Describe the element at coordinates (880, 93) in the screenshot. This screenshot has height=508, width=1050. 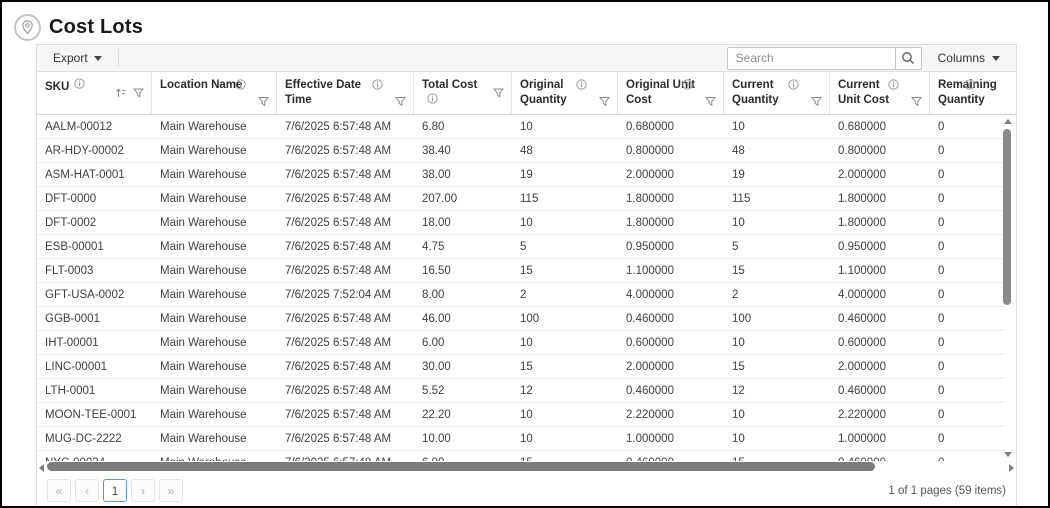
I see `column-header-current-unit-cost: Current Unit Cost` at that location.